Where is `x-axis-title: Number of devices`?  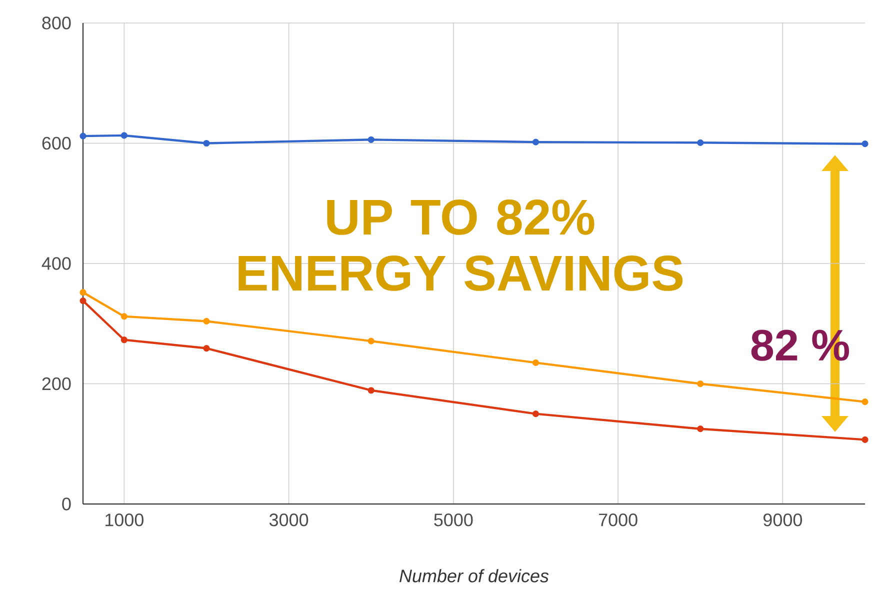 x-axis-title: Number of devices is located at coordinates (474, 575).